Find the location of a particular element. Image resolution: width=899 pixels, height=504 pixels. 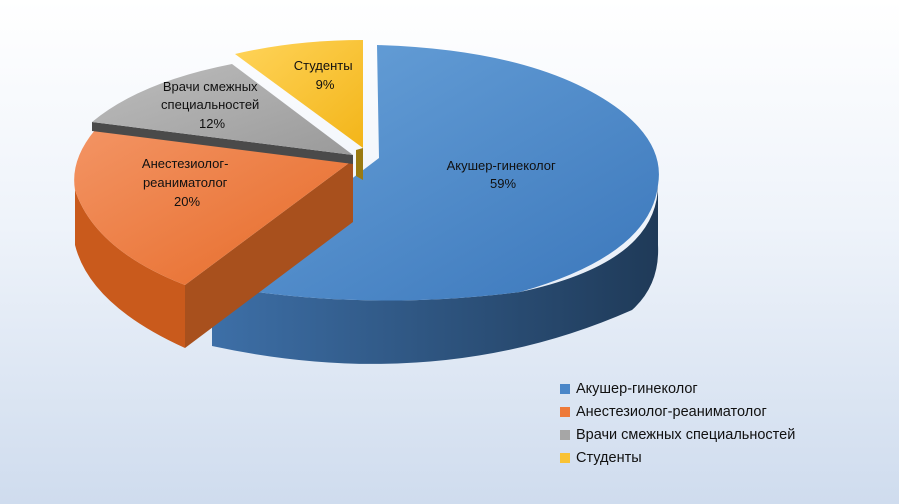

legend-label-akusher-ginekolog: Акушер-гинеколог is located at coordinates (637, 388).